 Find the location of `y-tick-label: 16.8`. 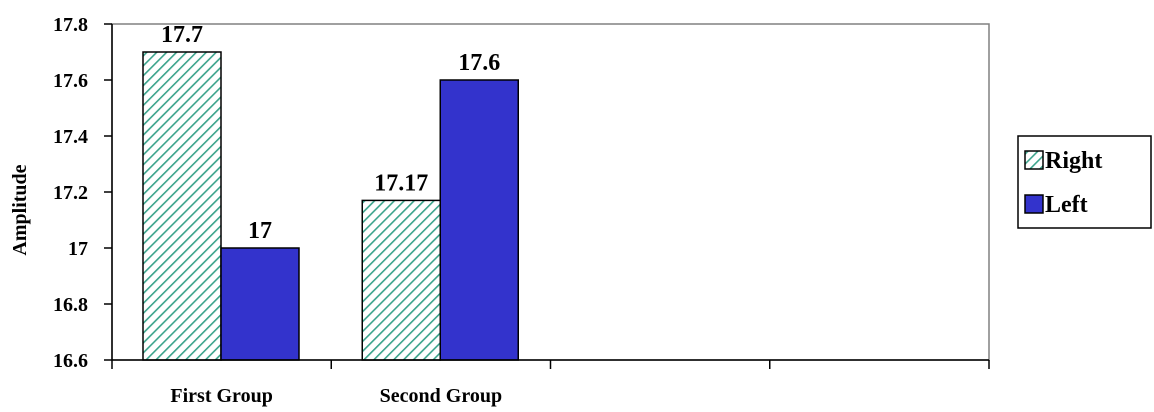

y-tick-label: 16.8 is located at coordinates (70, 305).